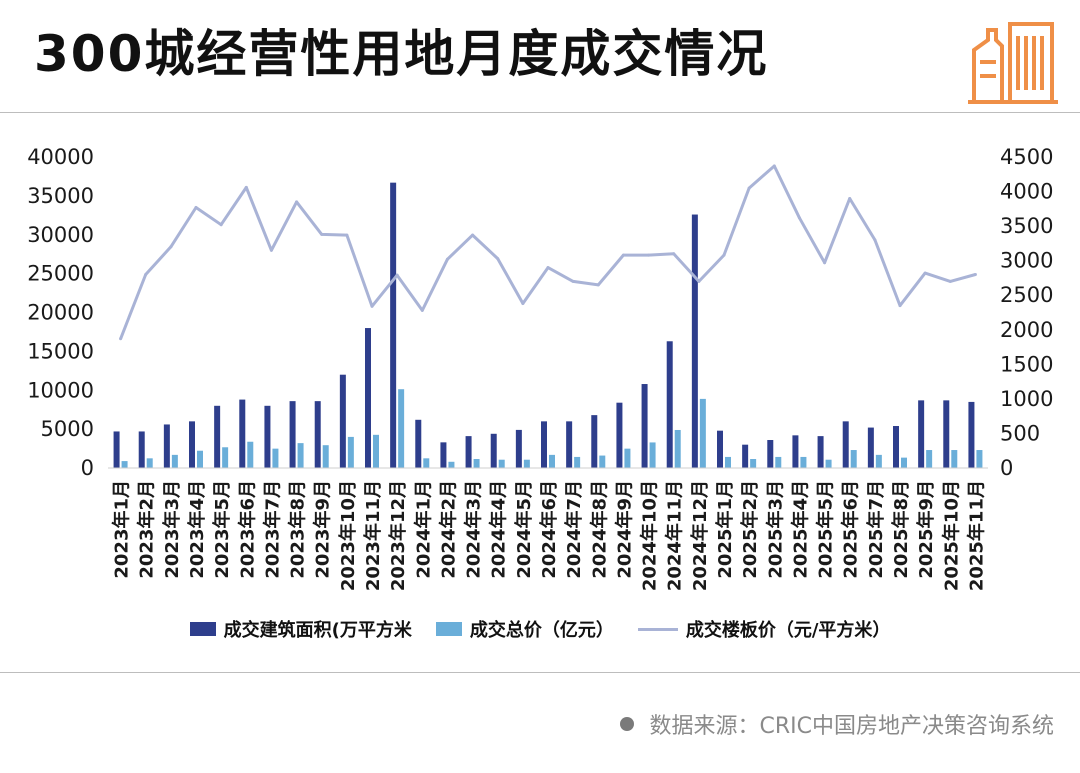  Describe the element at coordinates (675, 535) in the screenshot. I see `x-tick-label: 2024年11月` at that location.